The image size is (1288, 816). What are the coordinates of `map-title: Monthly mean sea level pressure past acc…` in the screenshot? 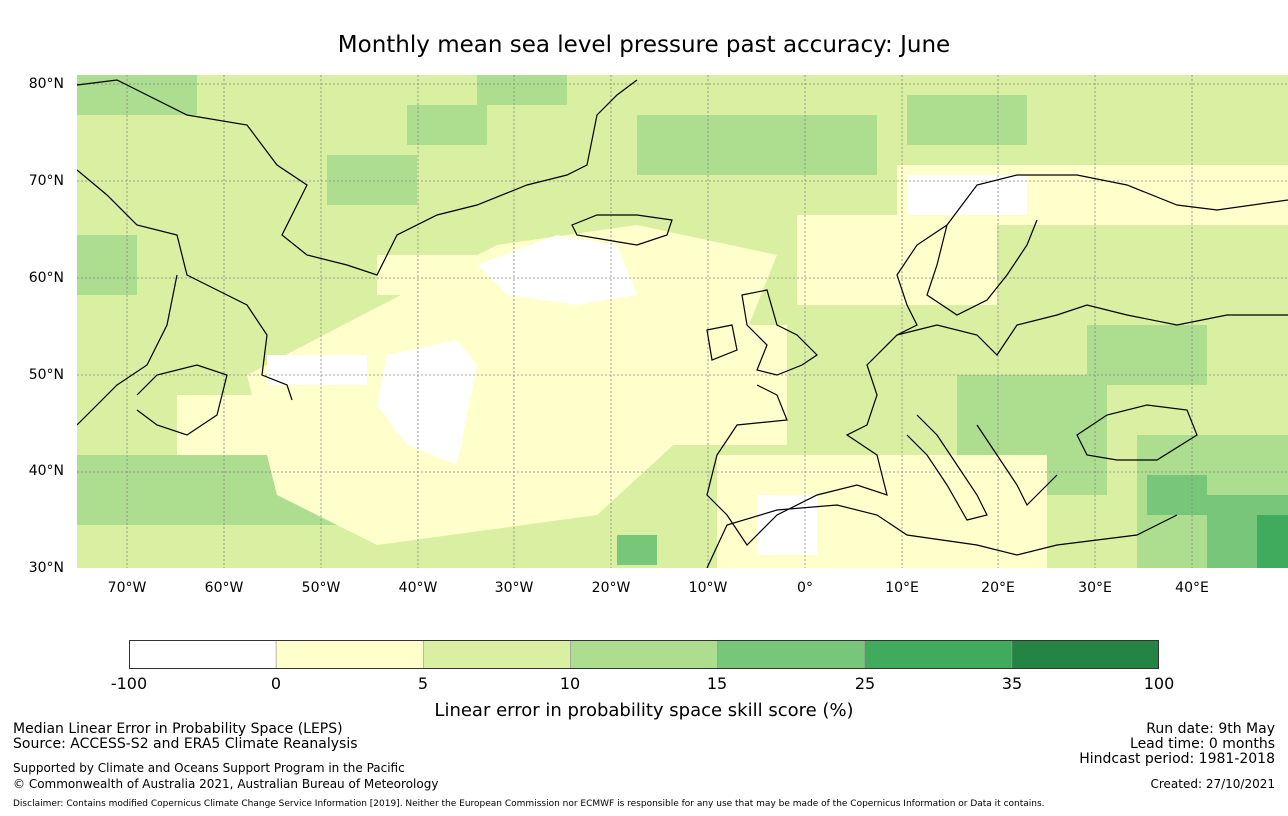 It's located at (644, 45).